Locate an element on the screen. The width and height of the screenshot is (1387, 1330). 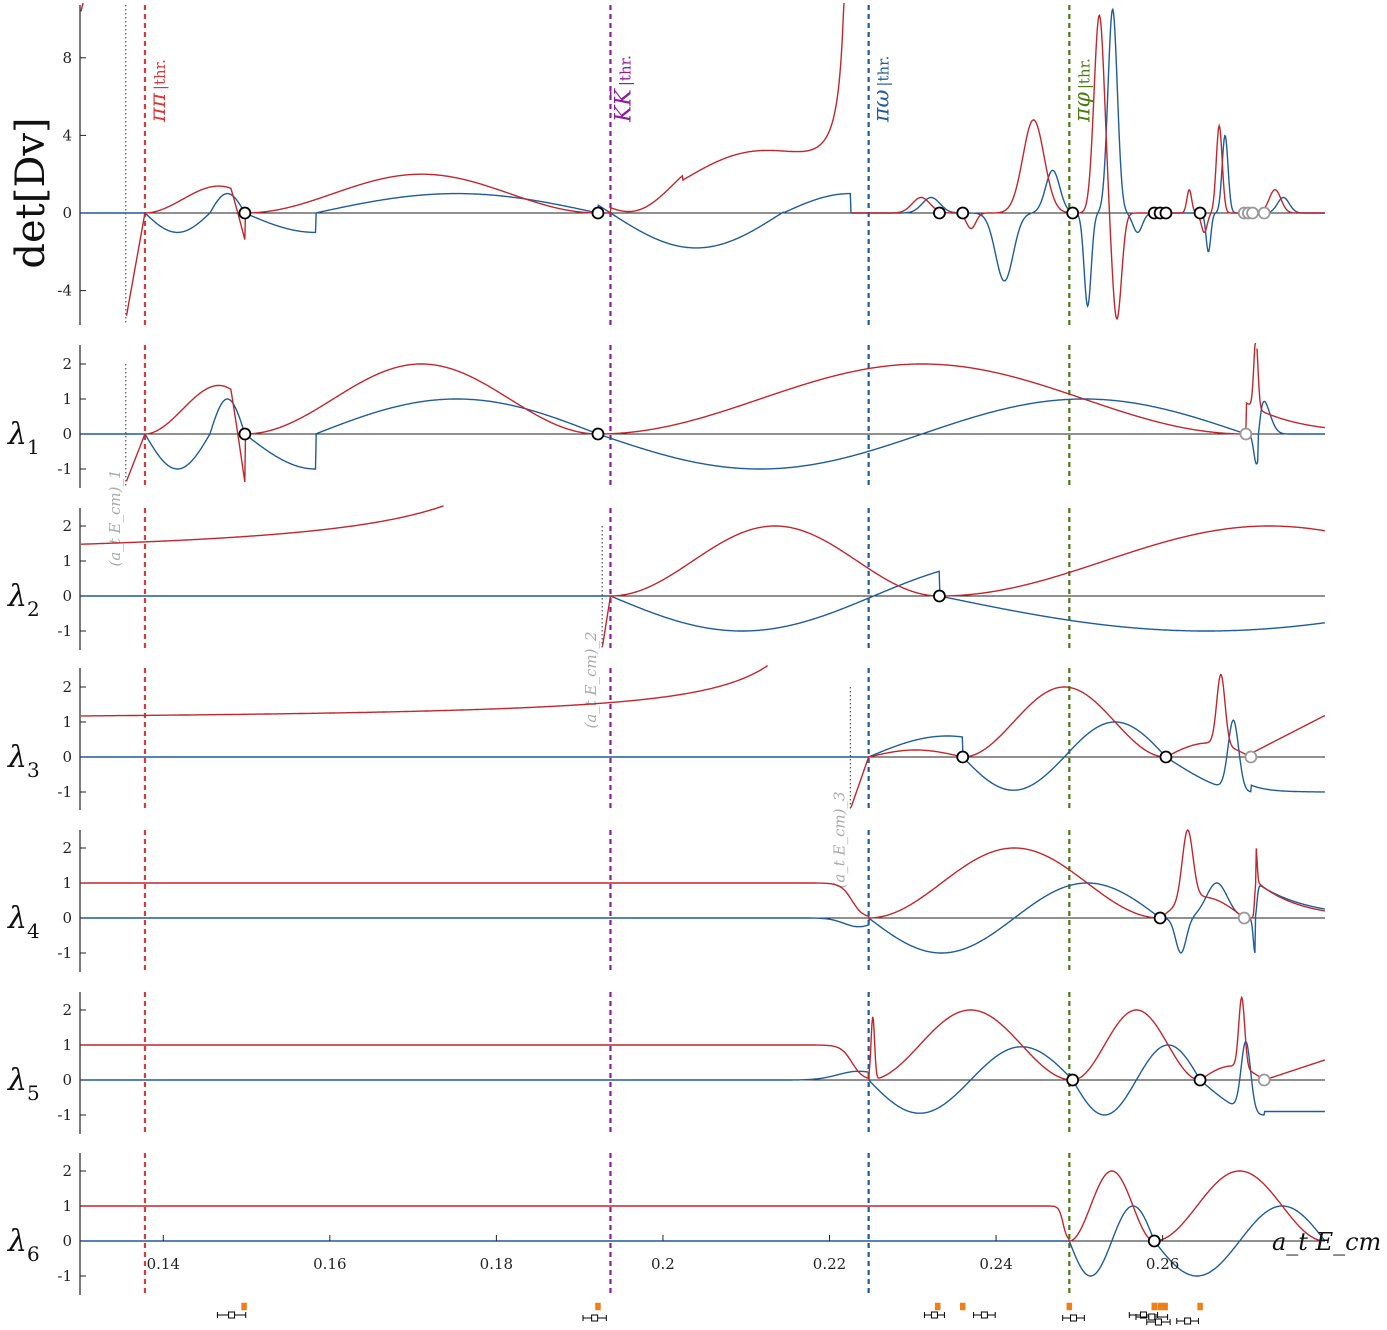
panel-6: -1 0 1 2 λ5 is located at coordinates (666, 1063).